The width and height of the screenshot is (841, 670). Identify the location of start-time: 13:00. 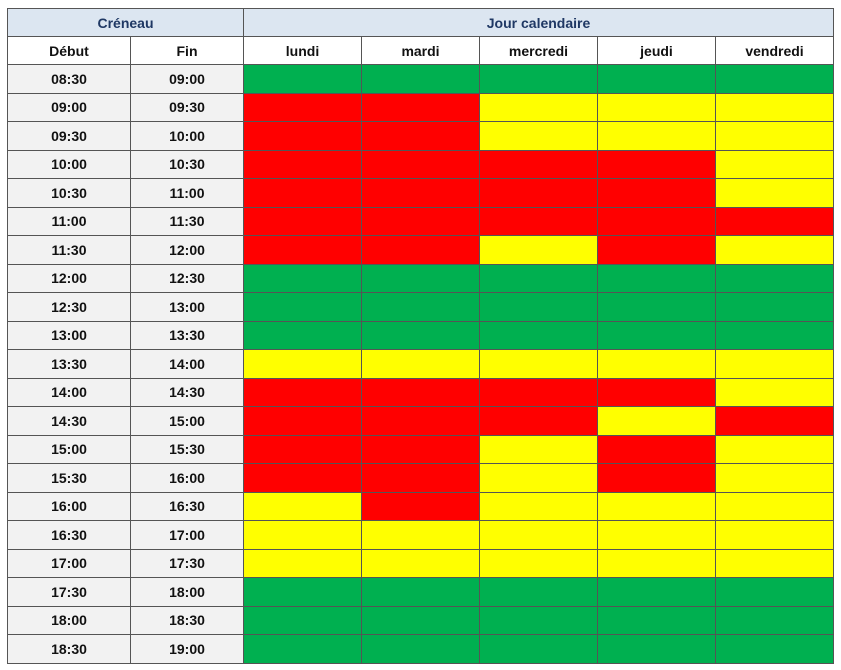
(69, 335).